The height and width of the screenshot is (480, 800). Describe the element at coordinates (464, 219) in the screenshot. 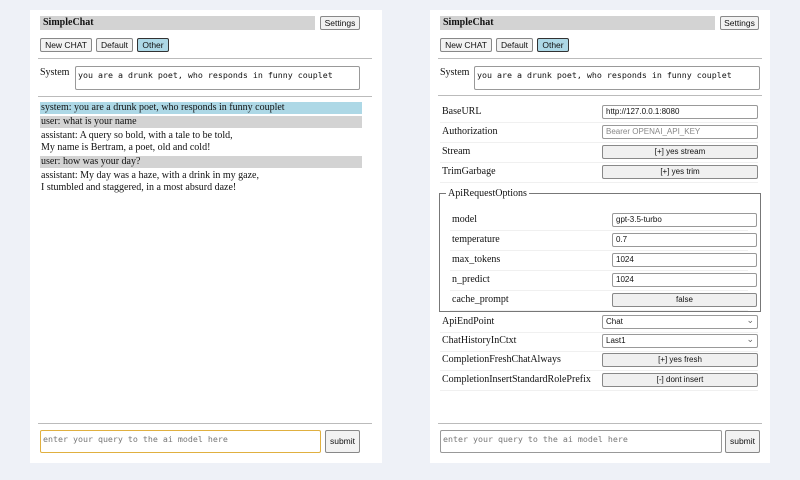

I see `model-label: model` at that location.